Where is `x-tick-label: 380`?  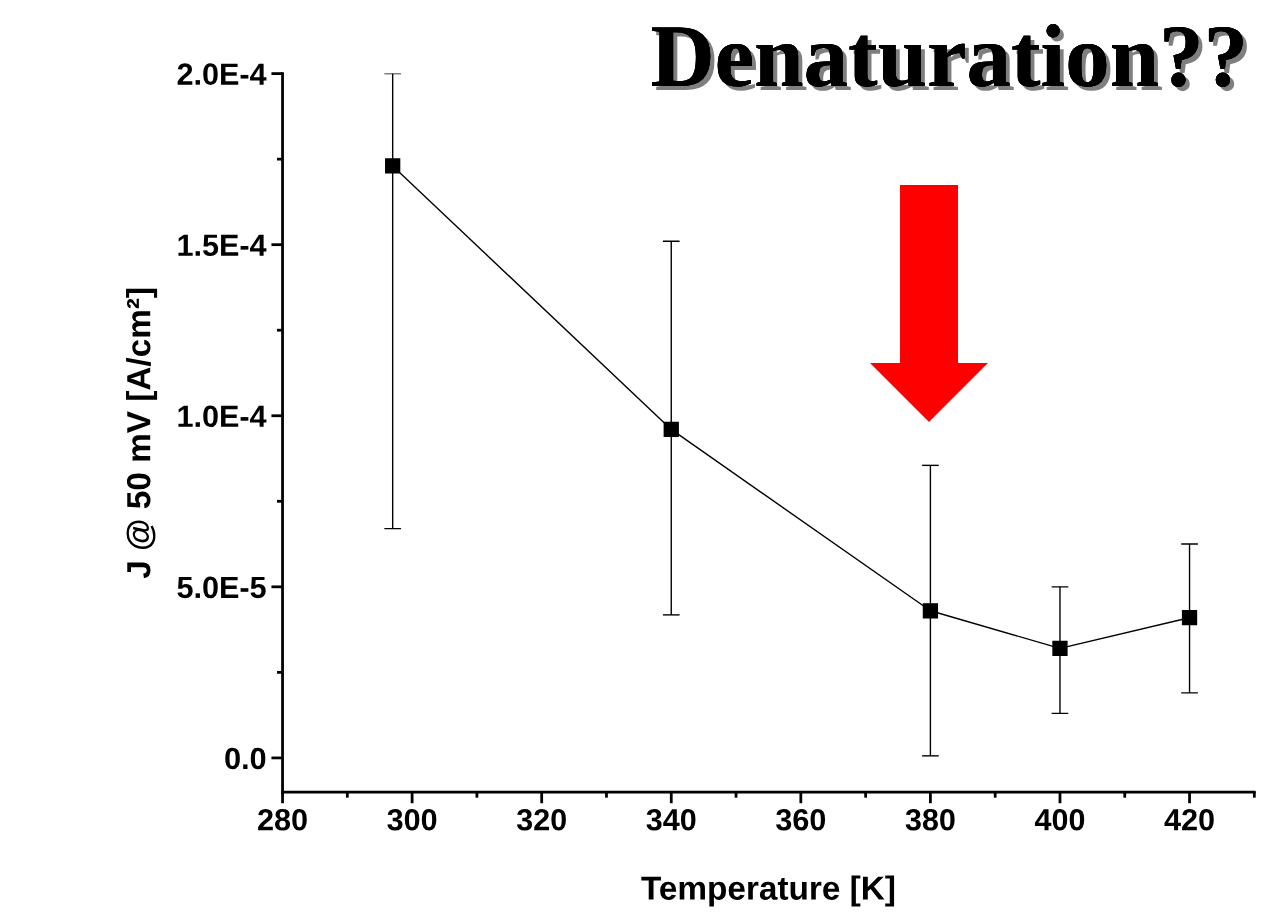 x-tick-label: 380 is located at coordinates (930, 819).